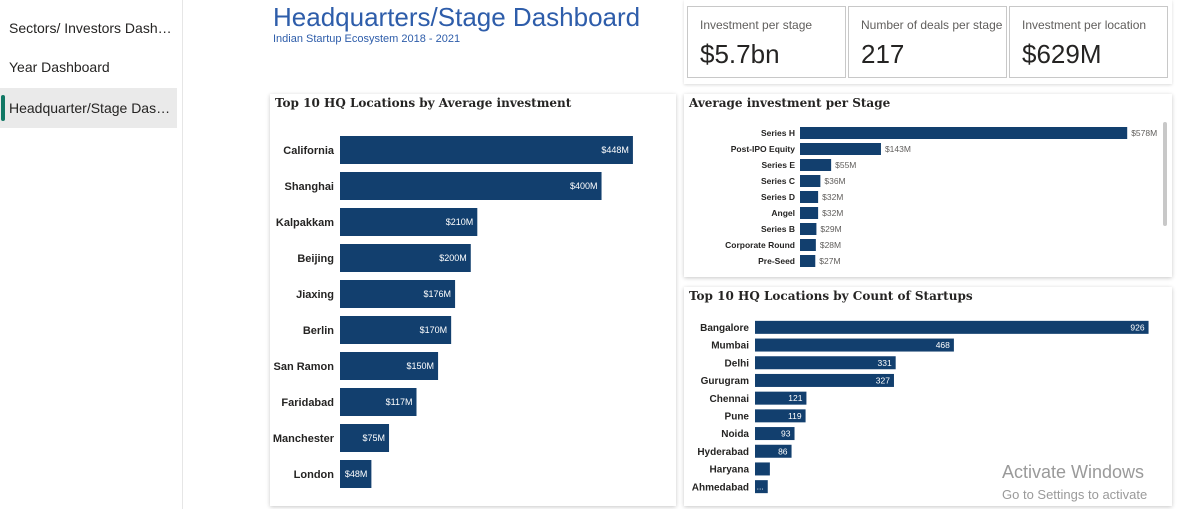  What do you see at coordinates (460, 222) in the screenshot?
I see `data-label: $210M` at bounding box center [460, 222].